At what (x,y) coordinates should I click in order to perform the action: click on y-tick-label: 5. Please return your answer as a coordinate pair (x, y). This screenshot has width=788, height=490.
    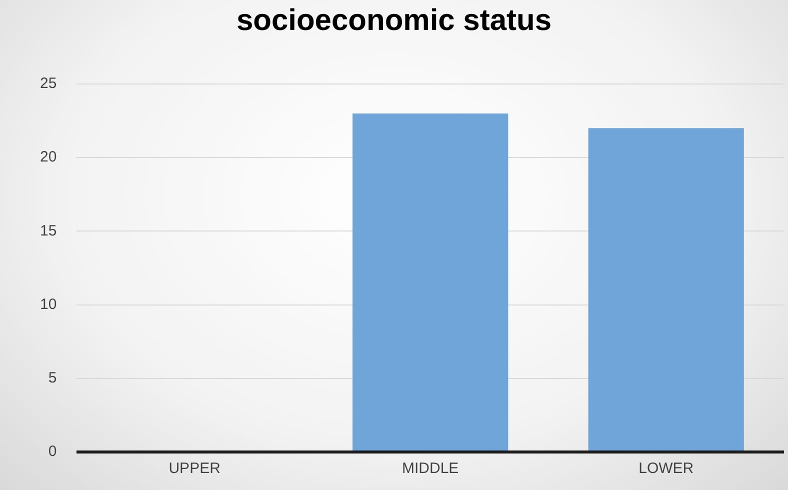
    Looking at the image, I should click on (52, 378).